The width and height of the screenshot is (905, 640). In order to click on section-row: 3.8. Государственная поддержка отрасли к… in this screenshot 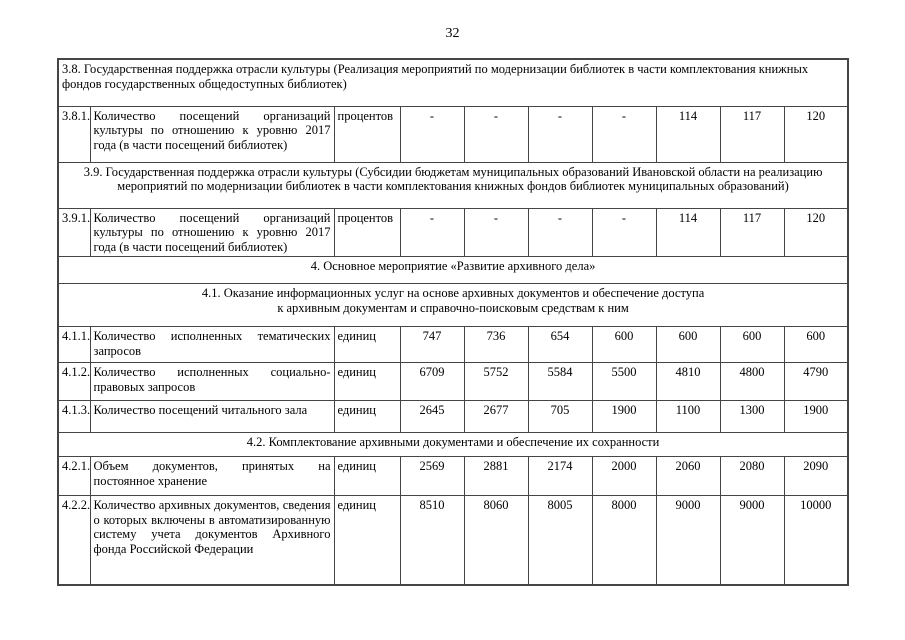, I will do `click(453, 82)`.